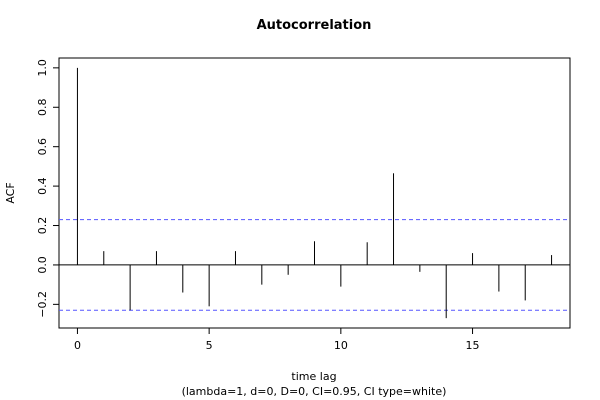 The height and width of the screenshot is (400, 600). I want to click on y-axis: −0.2 0.0 0.2 0.4 0.6 0.8 1.0, so click(47, 188).